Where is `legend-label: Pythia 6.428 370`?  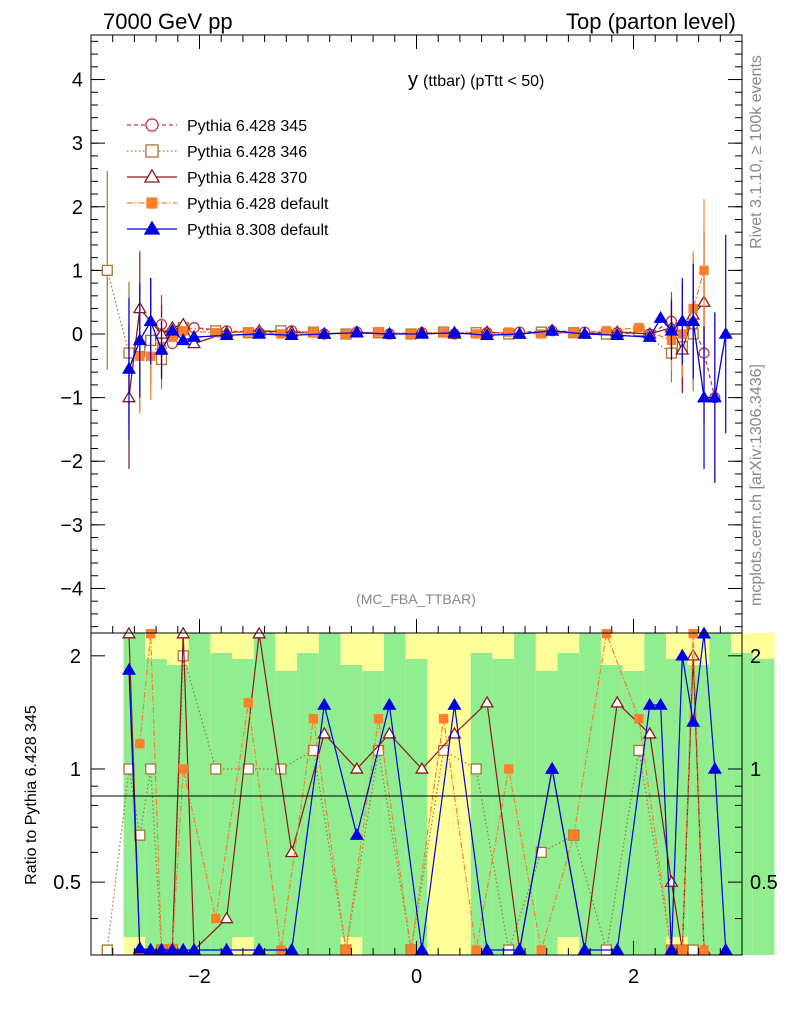 legend-label: Pythia 6.428 370 is located at coordinates (247, 178).